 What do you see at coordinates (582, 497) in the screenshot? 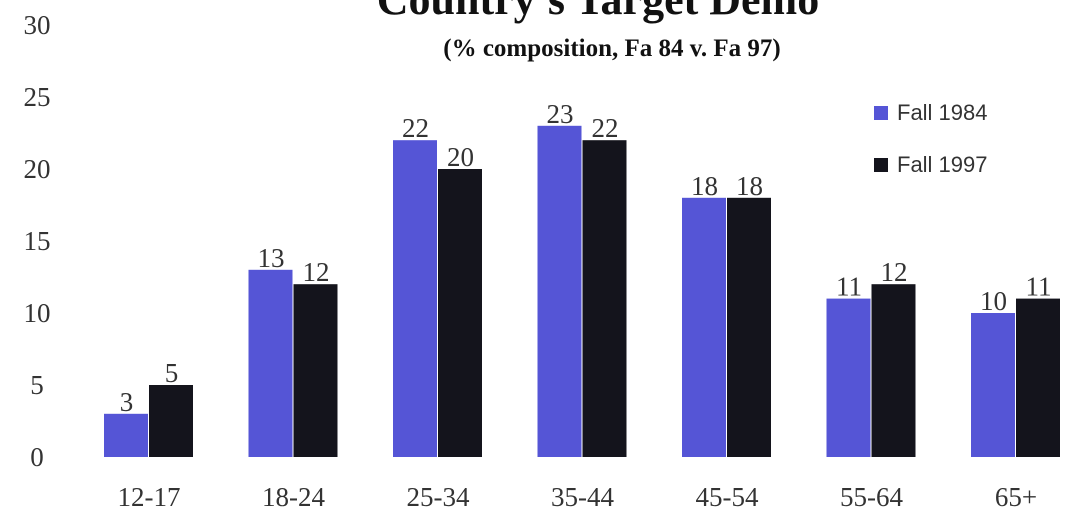
I see `x-tick-label: 35-44` at bounding box center [582, 497].